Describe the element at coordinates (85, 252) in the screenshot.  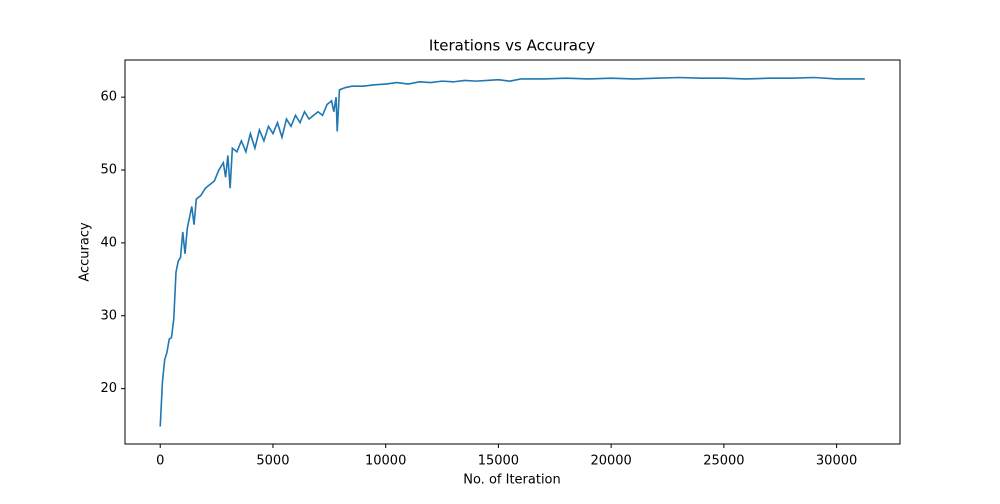
I see `y-axis-label: Accuracy` at that location.